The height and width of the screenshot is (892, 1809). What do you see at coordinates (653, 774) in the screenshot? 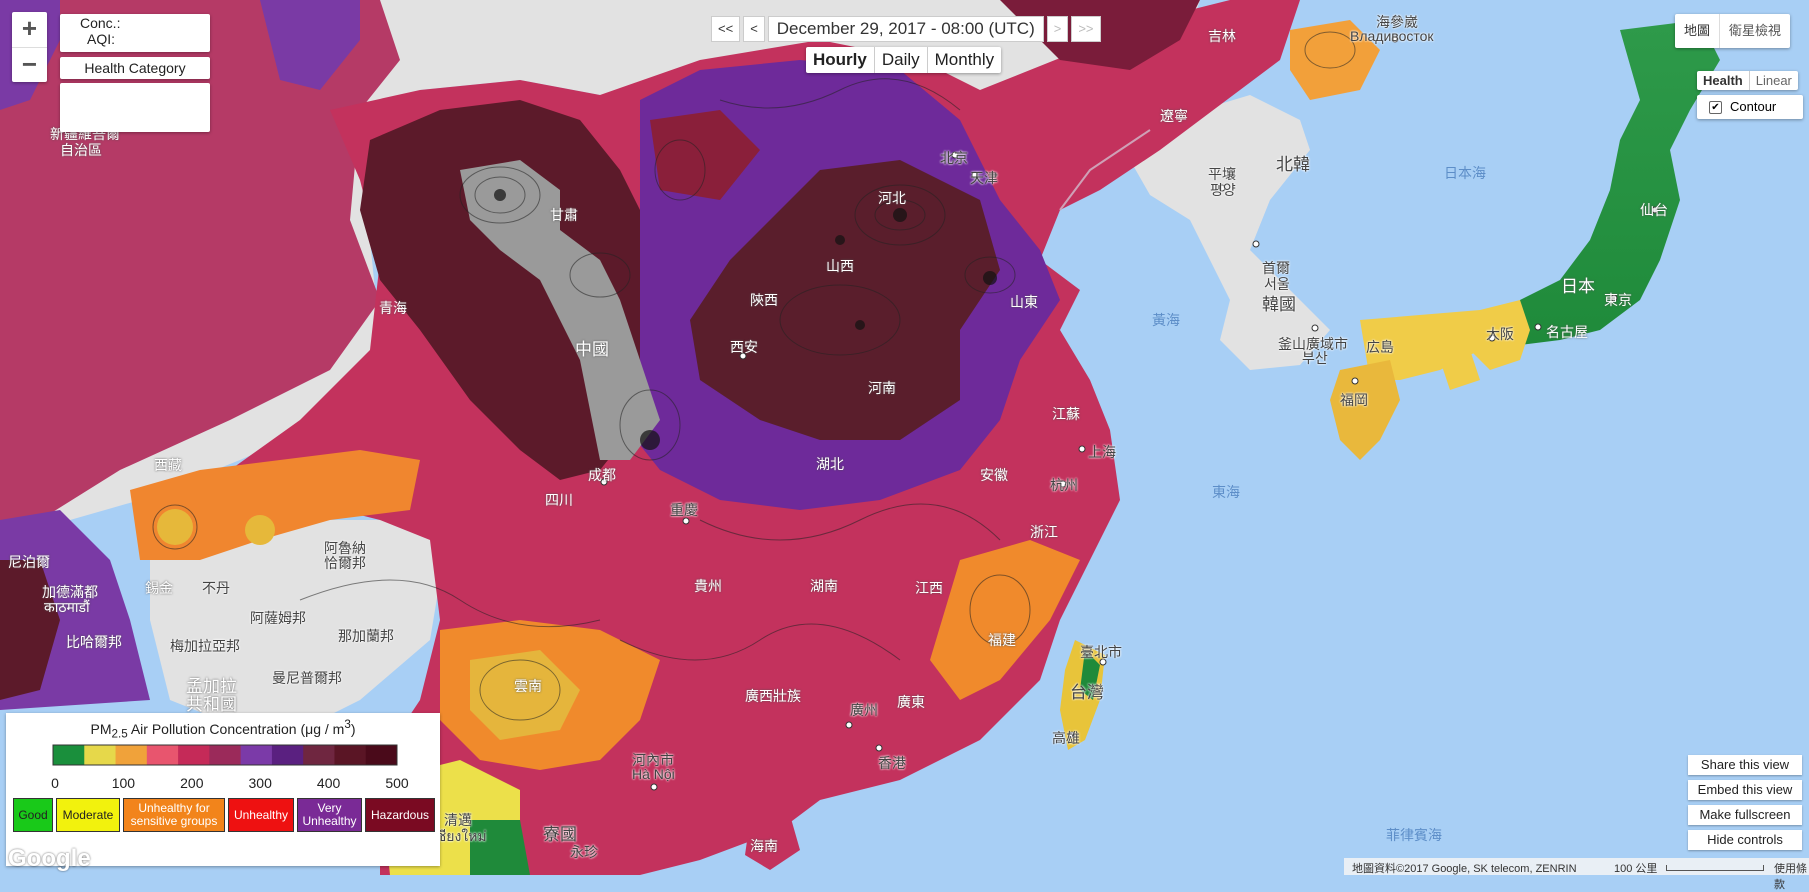
I see `place-label: Hà Nội` at bounding box center [653, 774].